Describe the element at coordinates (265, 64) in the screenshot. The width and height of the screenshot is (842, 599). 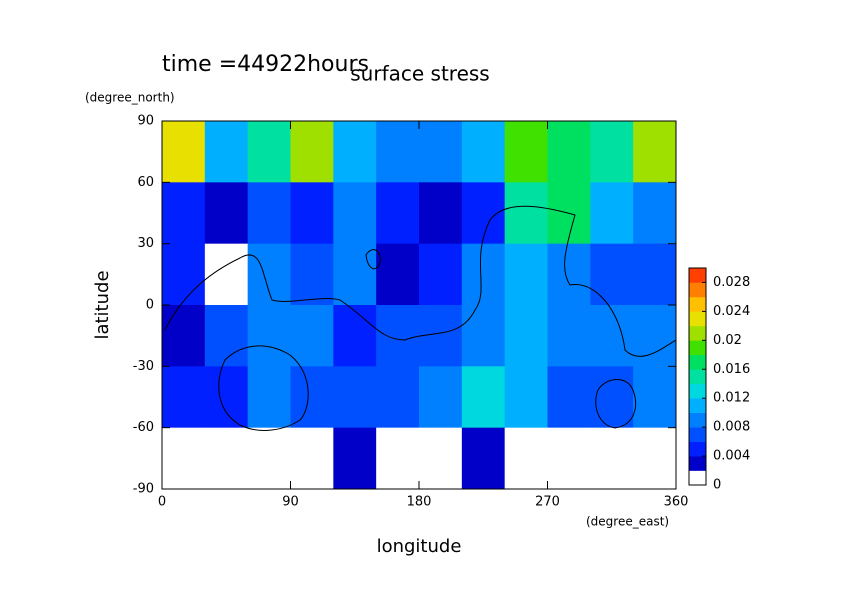
I see `subtitle: time =44922hours` at that location.